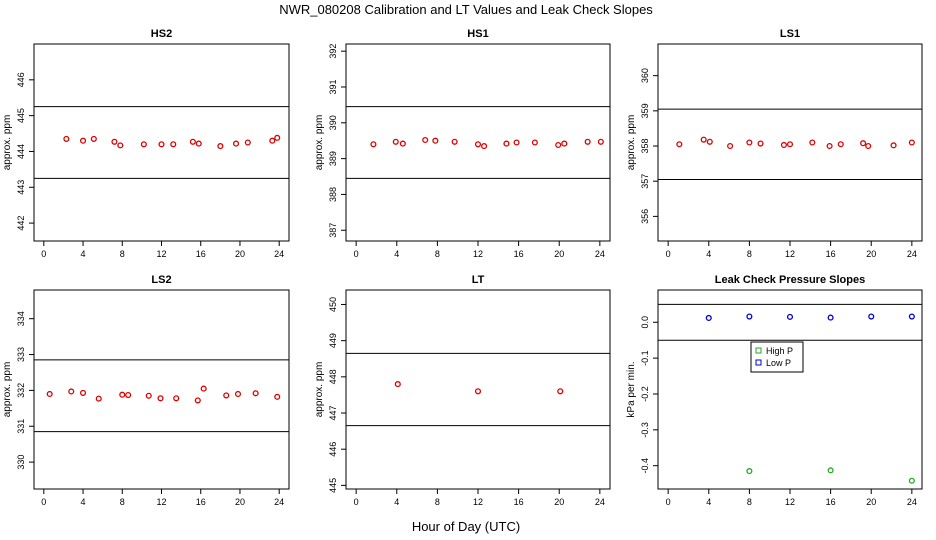 The height and width of the screenshot is (540, 936). Describe the element at coordinates (333, 158) in the screenshot. I see `y-tick-label: 389` at that location.